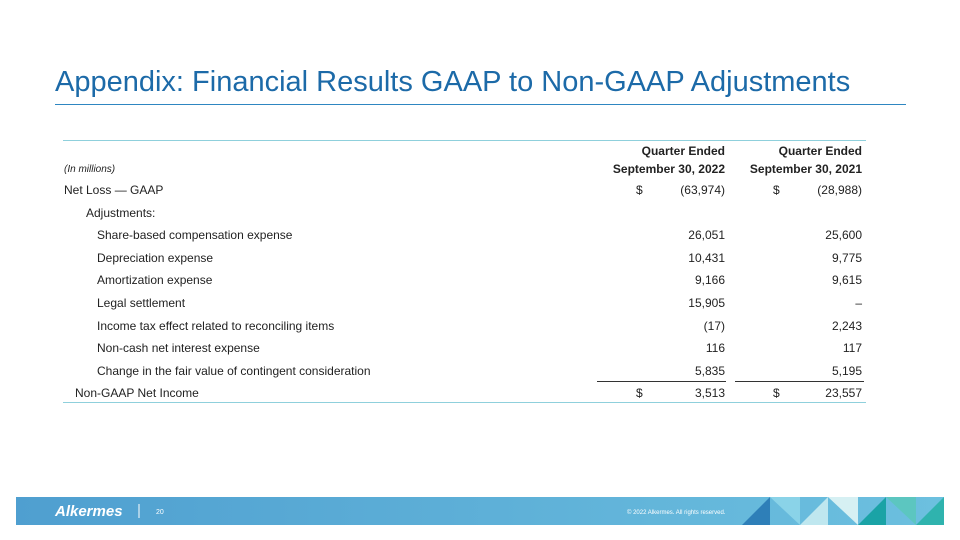  I want to click on amount: –, so click(858, 303).